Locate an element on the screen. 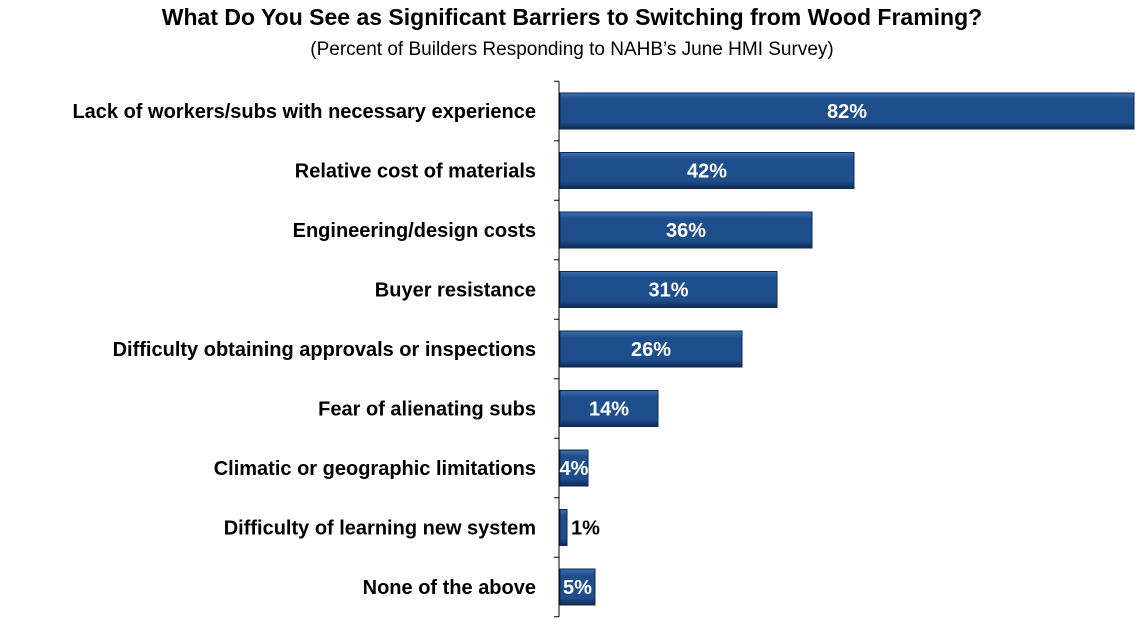 This screenshot has width=1144, height=631. value-label-8: 5% is located at coordinates (577, 588).